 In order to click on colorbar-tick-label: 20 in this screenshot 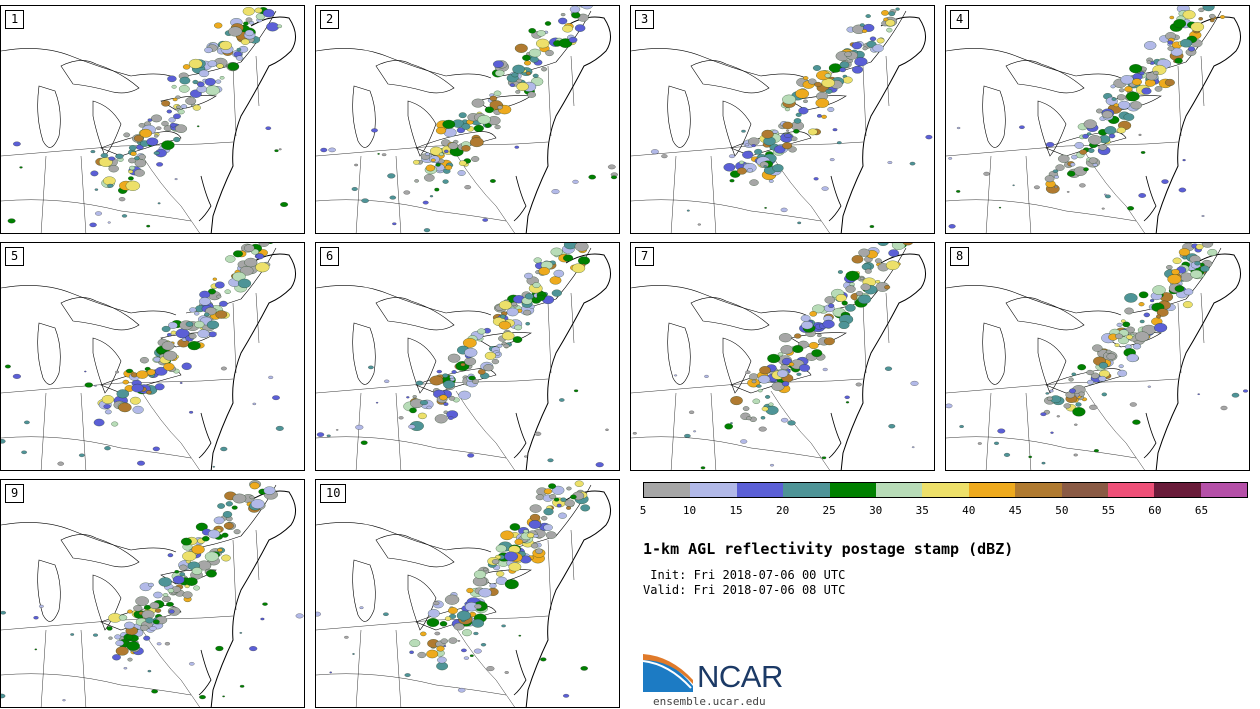, I will do `click(782, 510)`.